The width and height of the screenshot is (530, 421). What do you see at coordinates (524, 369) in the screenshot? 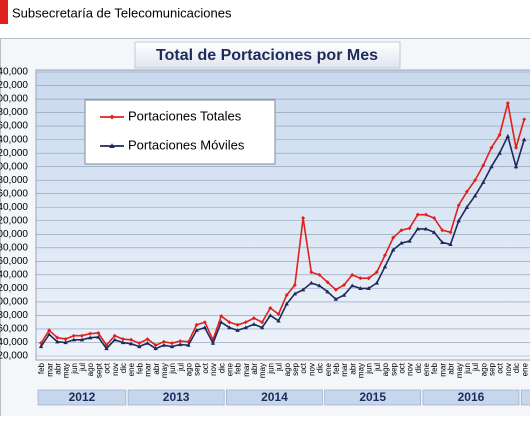
I see `x-tick-label: ene` at bounding box center [524, 369].